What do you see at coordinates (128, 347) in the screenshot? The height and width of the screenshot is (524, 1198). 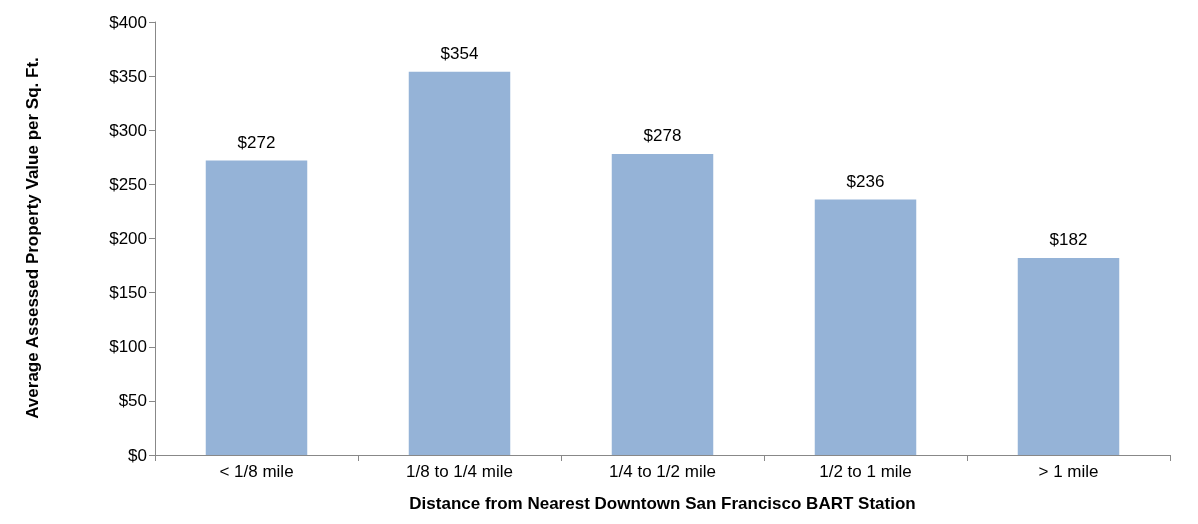 I see `y-tick-label: $100` at bounding box center [128, 347].